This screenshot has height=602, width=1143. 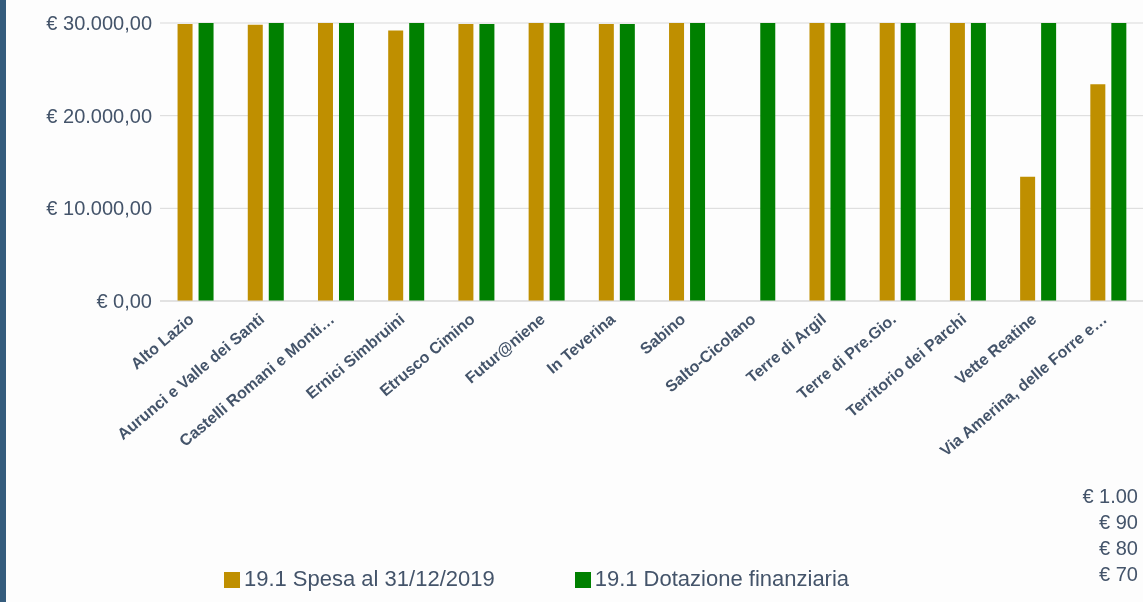 What do you see at coordinates (1118, 522) in the screenshot?
I see `text: € 90` at bounding box center [1118, 522].